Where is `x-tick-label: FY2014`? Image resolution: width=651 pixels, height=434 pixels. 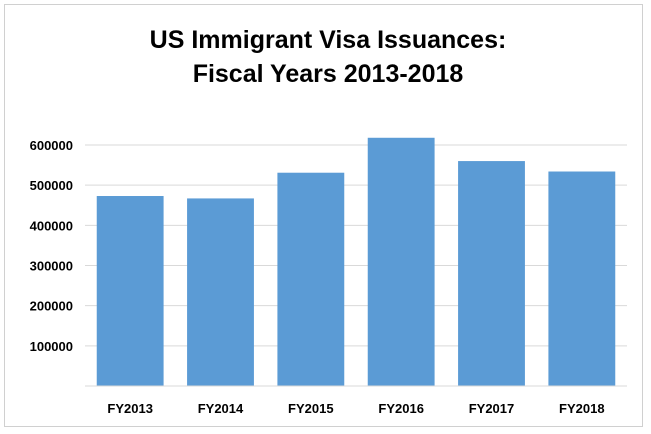
x-tick-label: FY2014 is located at coordinates (221, 408).